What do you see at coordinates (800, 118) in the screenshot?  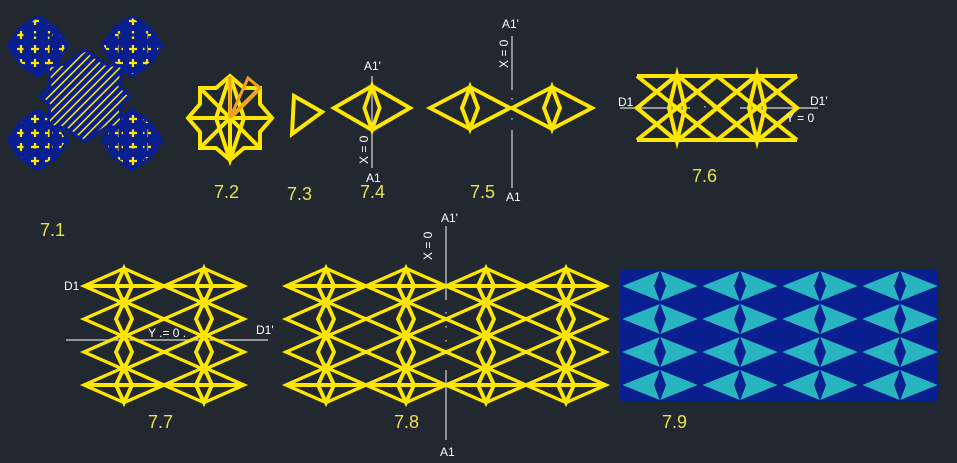 I see `y0-label: Y = 0` at bounding box center [800, 118].